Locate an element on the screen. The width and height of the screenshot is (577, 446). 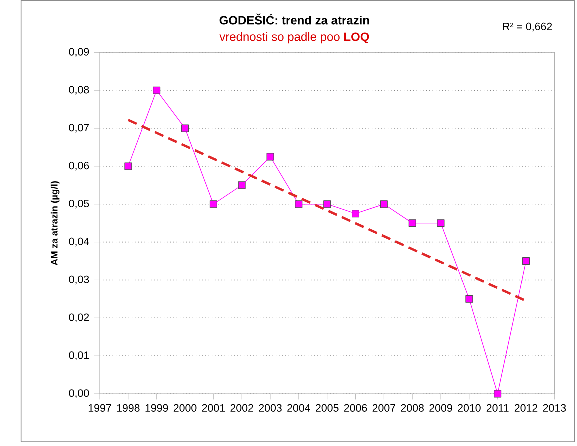
x-tick-label: 2012 is located at coordinates (526, 408).